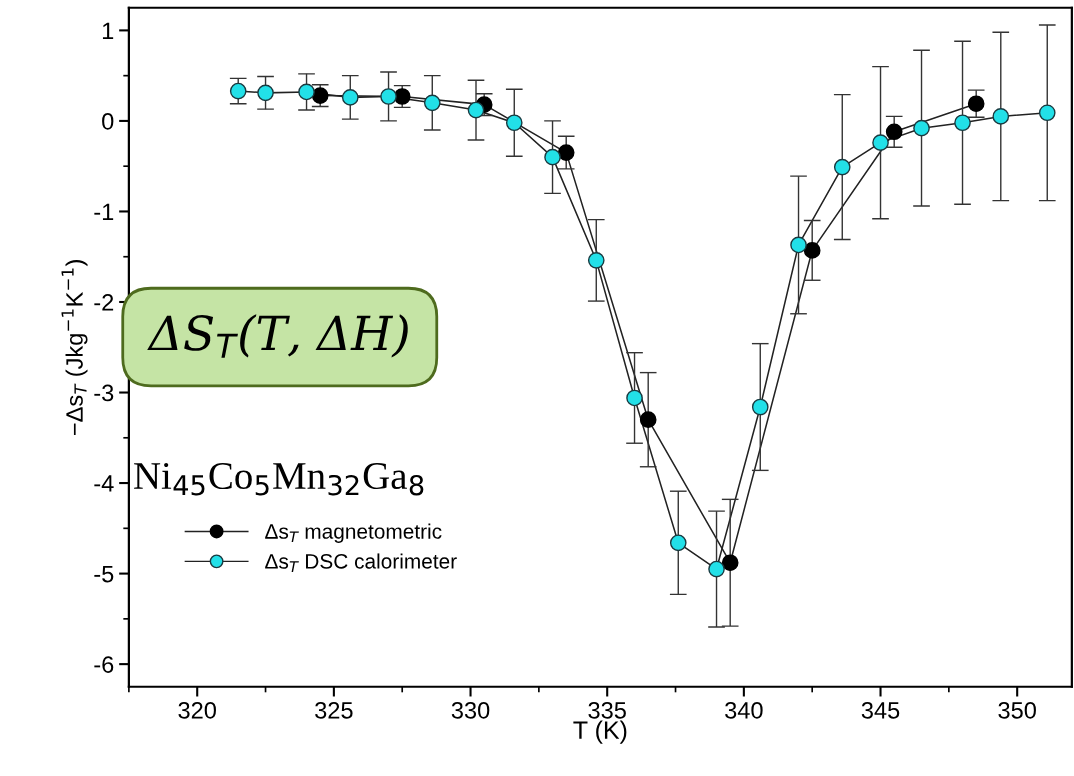 This screenshot has width=1074, height=776. Describe the element at coordinates (108, 30) in the screenshot. I see `y-tick-label: 1` at that location.